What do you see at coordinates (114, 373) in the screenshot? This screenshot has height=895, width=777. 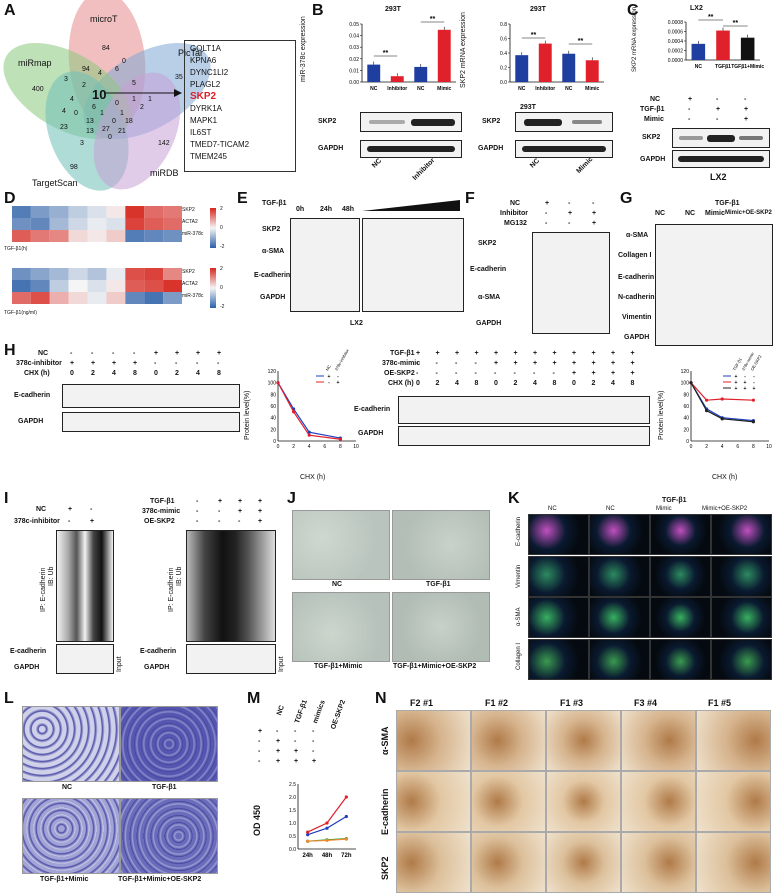 I see `condition-sign: 4` at bounding box center [114, 373].